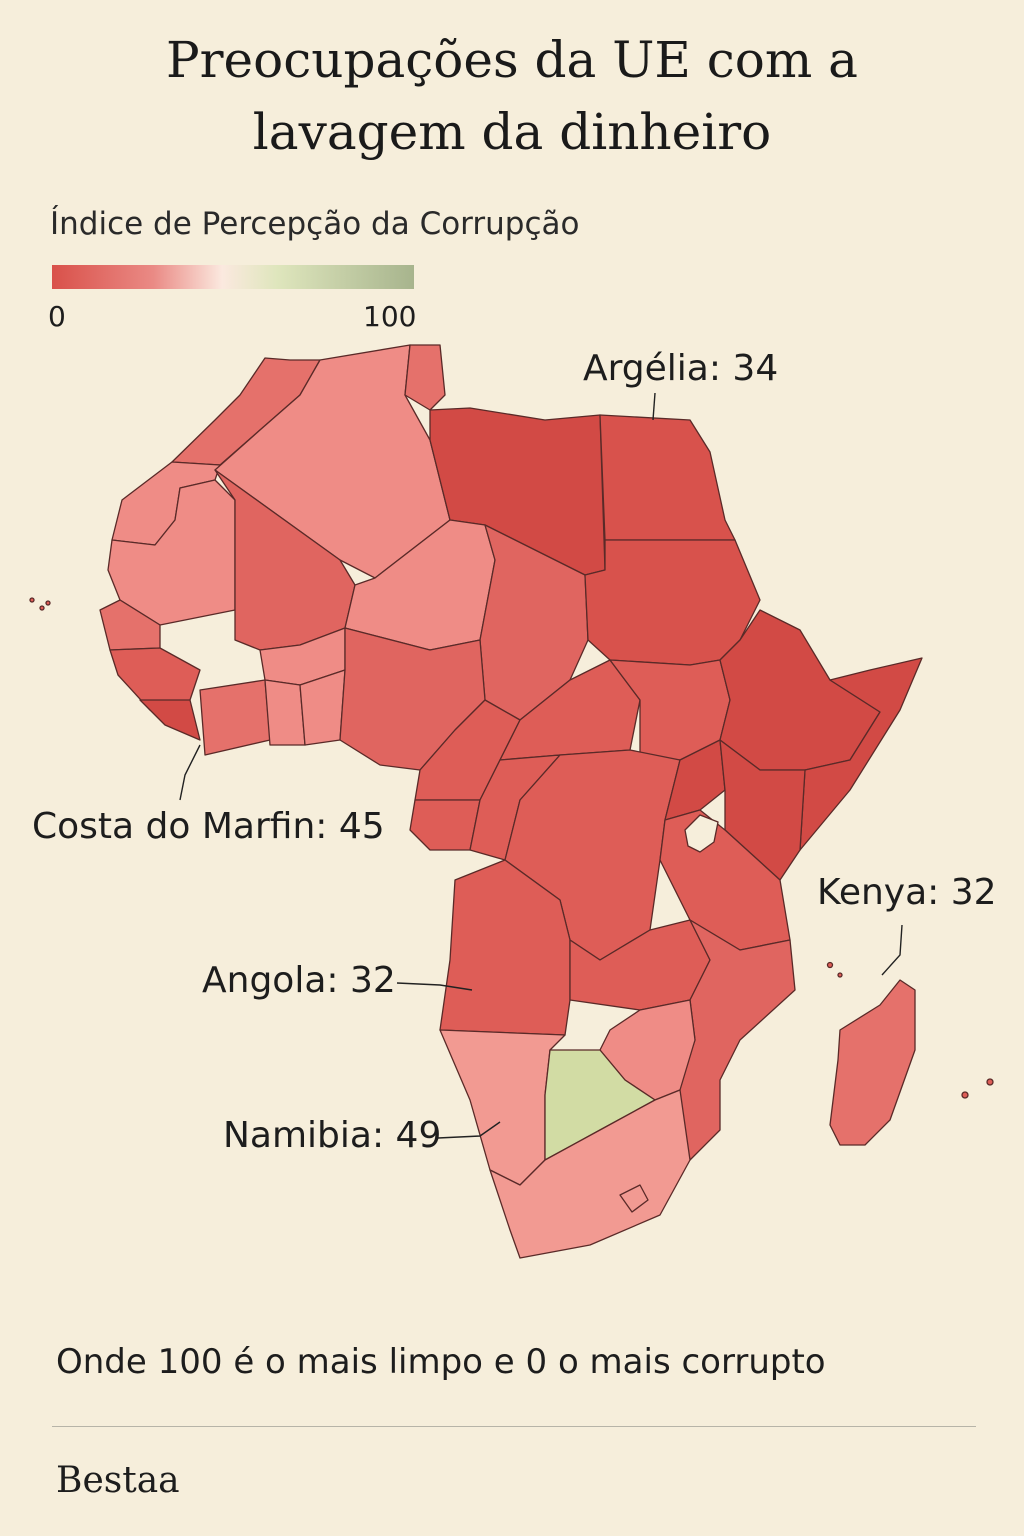 This screenshot has height=1536, width=1024. What do you see at coordinates (634, 1198) in the screenshot?
I see `region-lesotho` at bounding box center [634, 1198].